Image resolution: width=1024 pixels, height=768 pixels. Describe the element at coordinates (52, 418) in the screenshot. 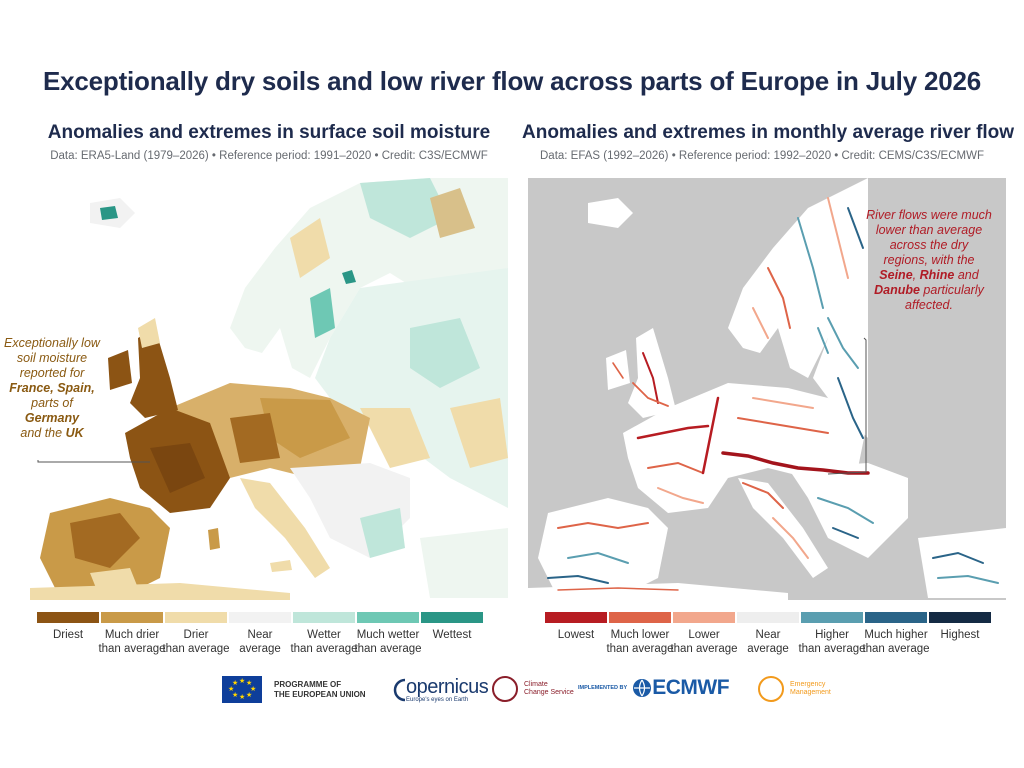

I see `annotation-bold: Germany` at that location.